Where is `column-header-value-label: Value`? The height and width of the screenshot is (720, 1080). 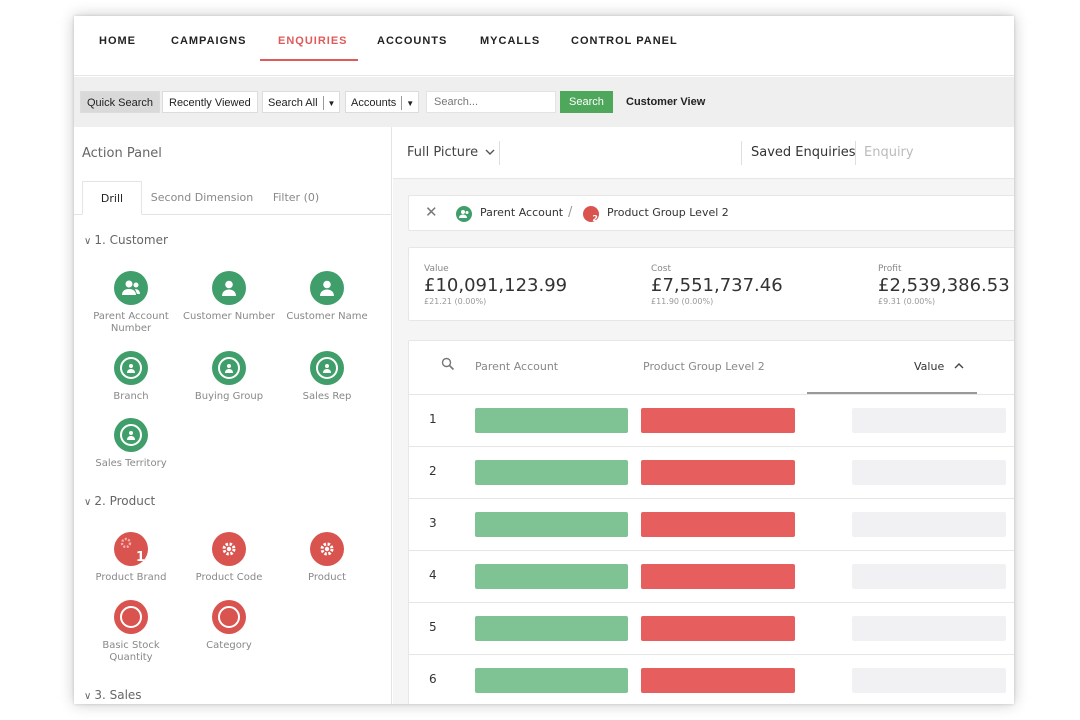 column-header-value-label: Value is located at coordinates (929, 366).